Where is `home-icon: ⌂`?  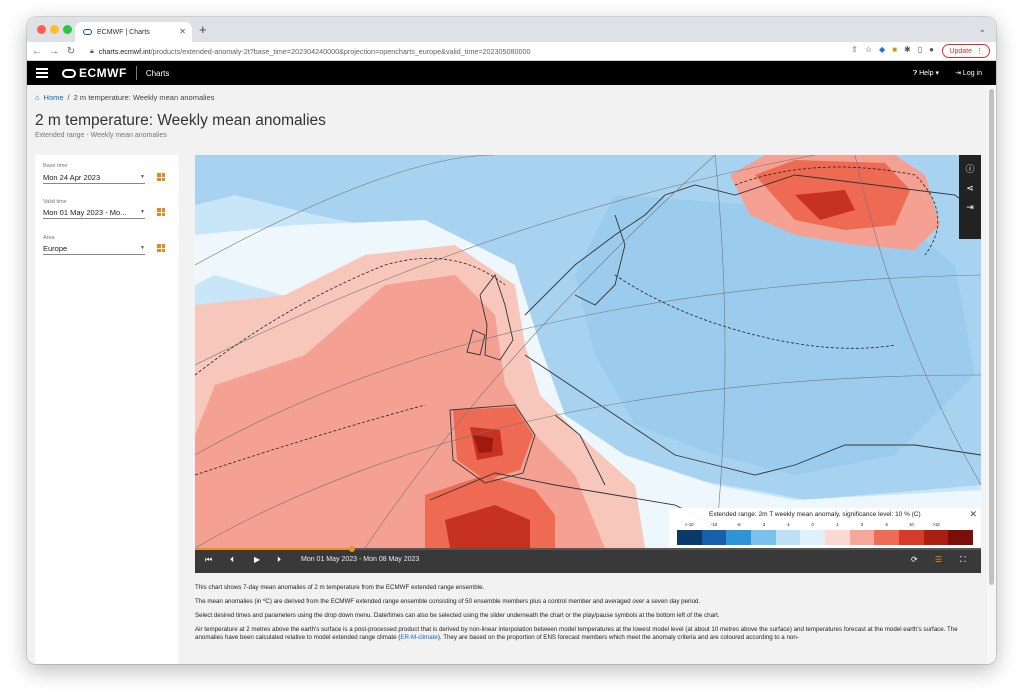
home-icon: ⌂ is located at coordinates (37, 97).